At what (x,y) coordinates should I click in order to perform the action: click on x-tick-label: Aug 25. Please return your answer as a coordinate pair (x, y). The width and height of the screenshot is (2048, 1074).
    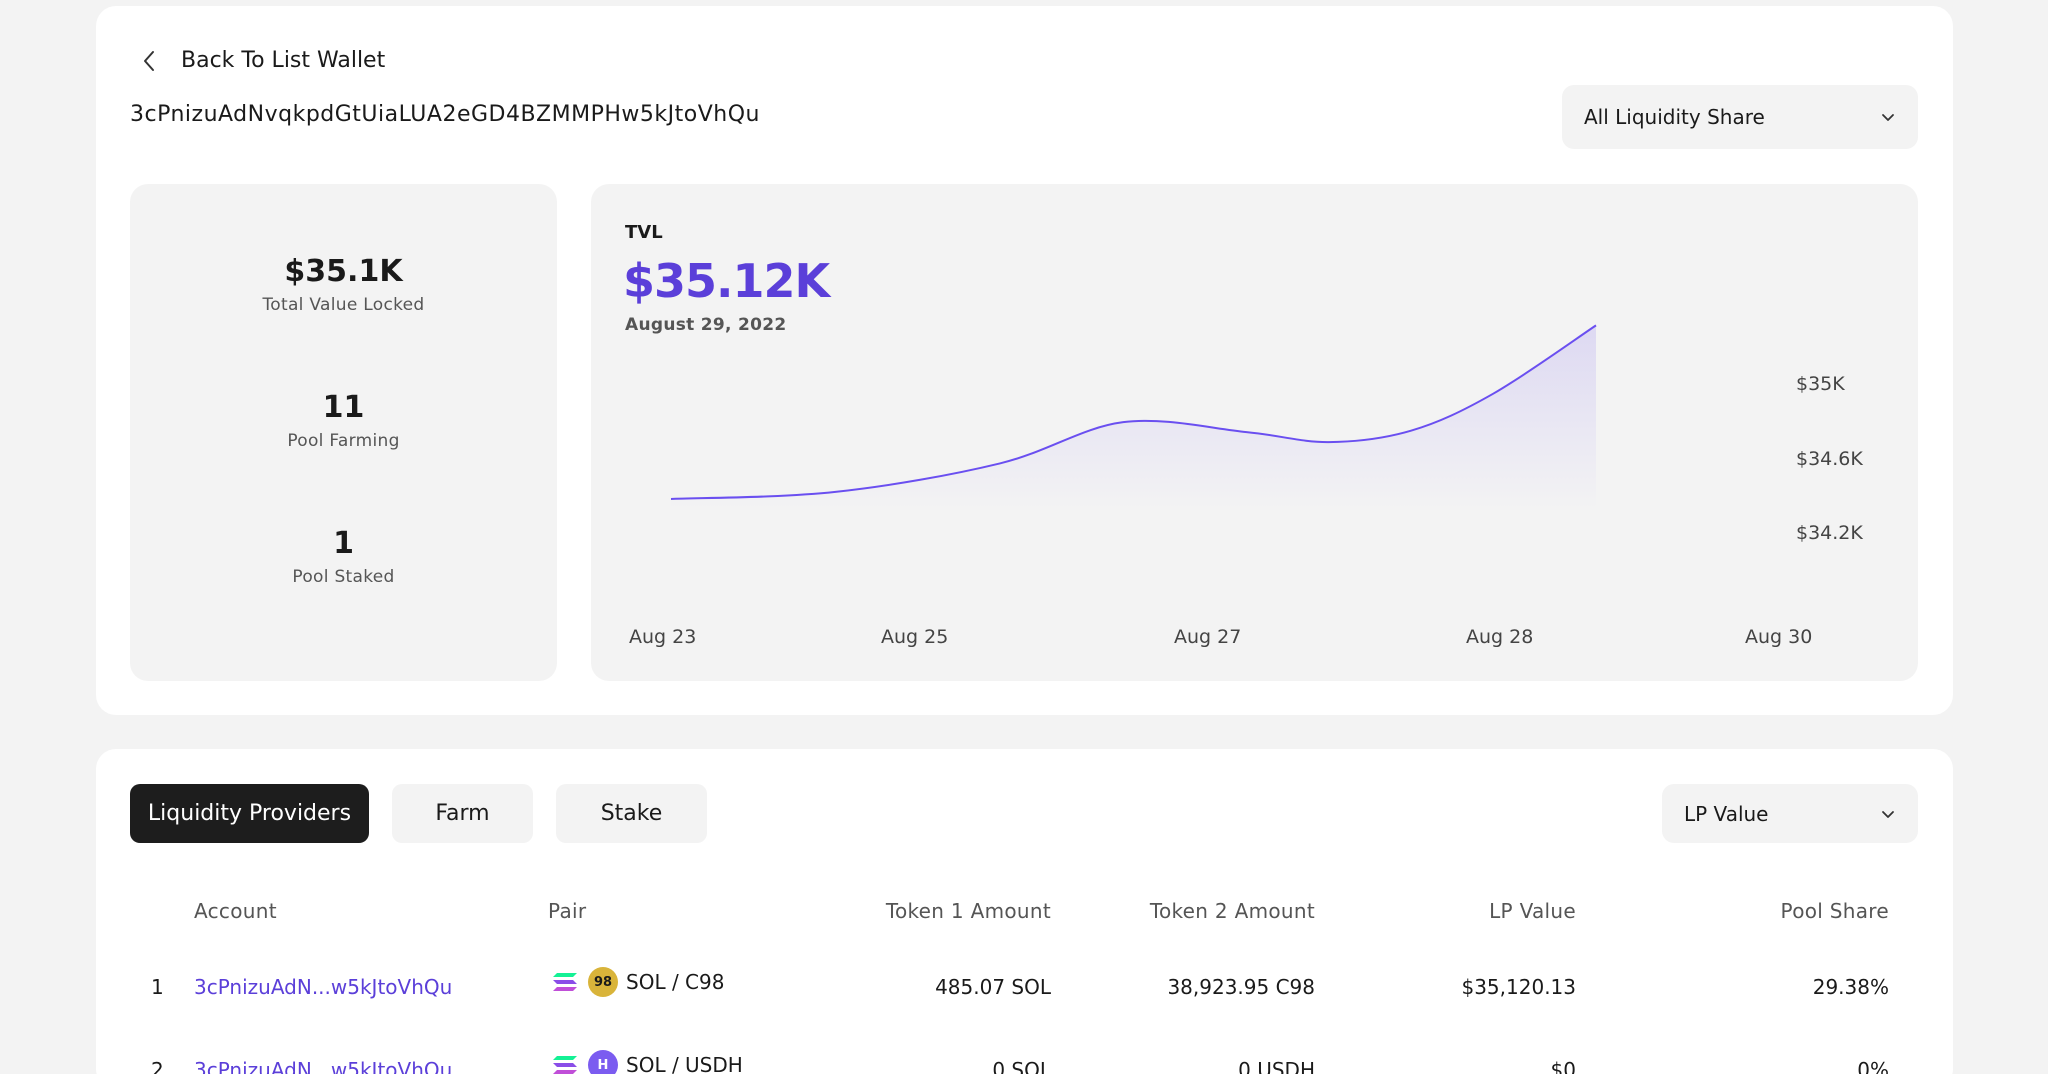
    Looking at the image, I should click on (914, 637).